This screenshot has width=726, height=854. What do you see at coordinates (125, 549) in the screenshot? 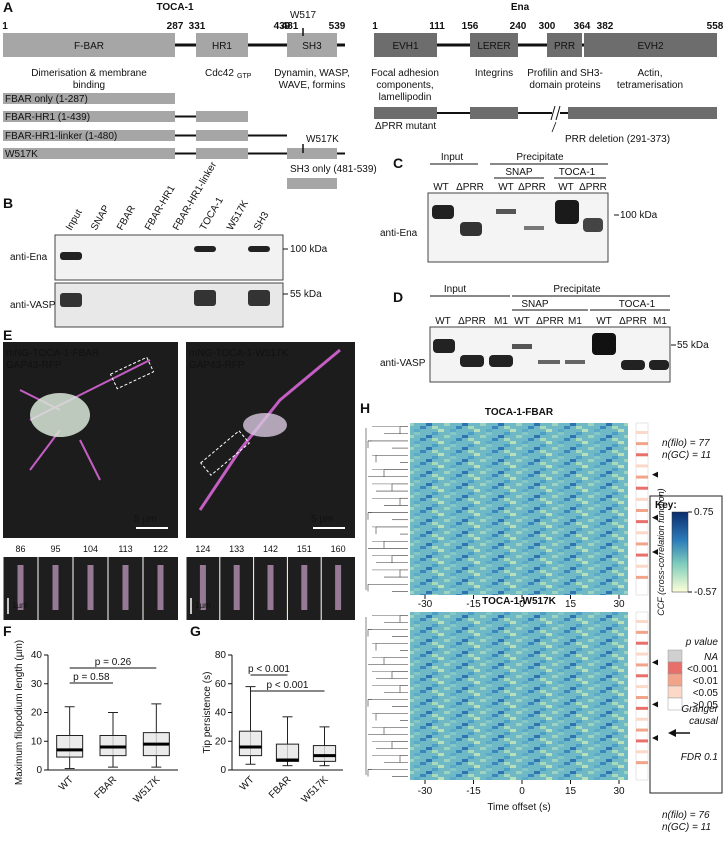
I see `label: 113` at bounding box center [125, 549].